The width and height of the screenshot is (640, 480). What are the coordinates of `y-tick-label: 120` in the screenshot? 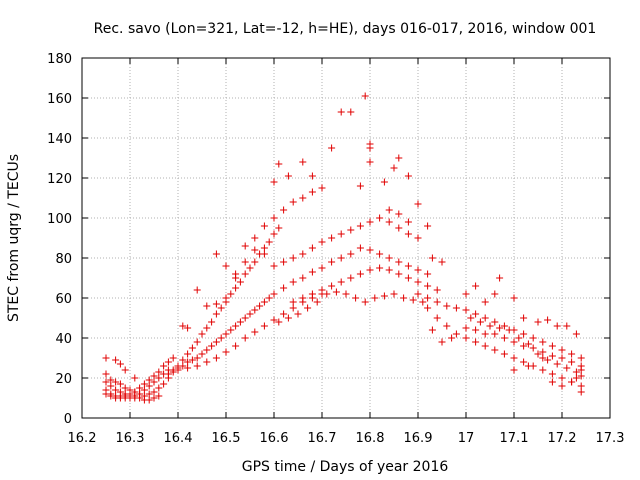 It's located at (59, 179).